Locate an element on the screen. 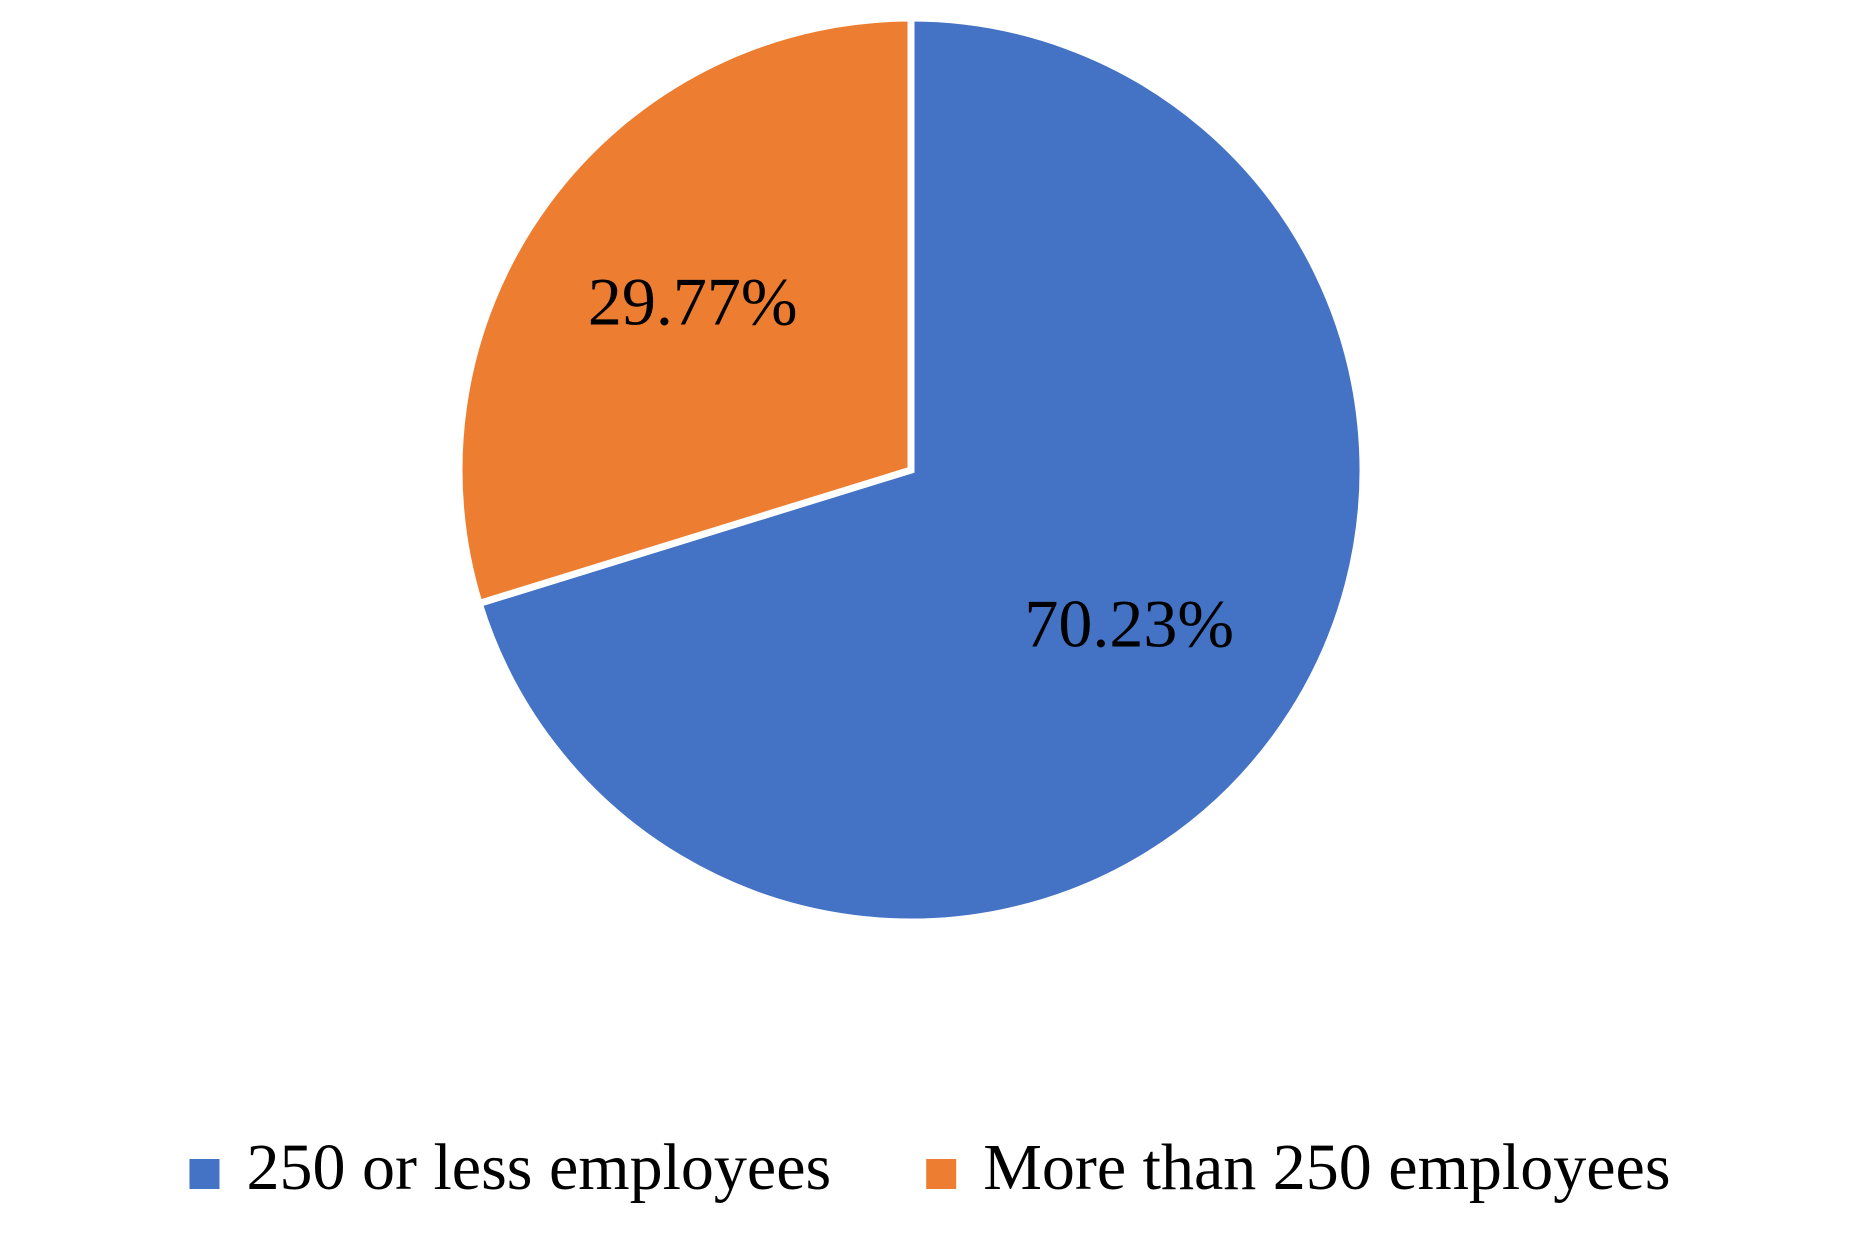 This screenshot has height=1236, width=1860. pie-slice is located at coordinates (685, 311).